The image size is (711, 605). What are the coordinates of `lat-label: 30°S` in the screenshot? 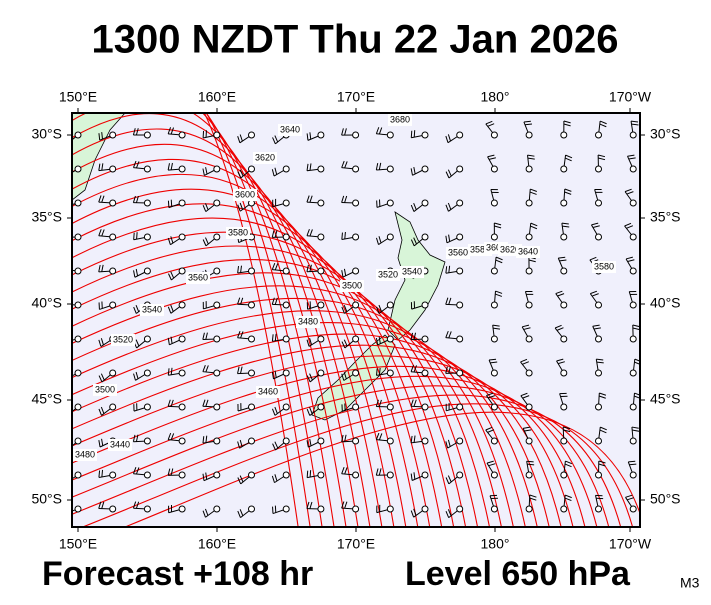 It's located at (46, 134).